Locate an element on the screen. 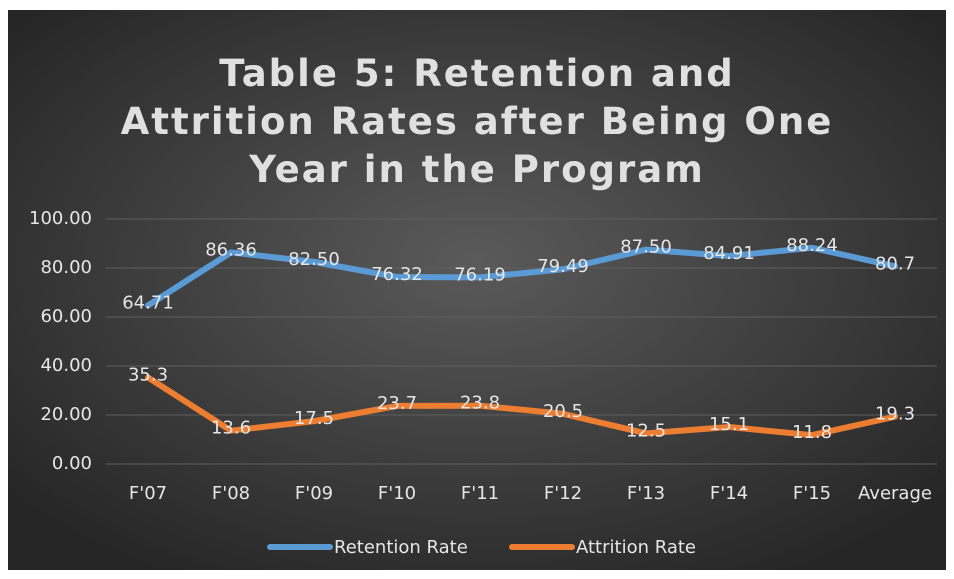 The width and height of the screenshot is (954, 579). data-label: 23.7 is located at coordinates (397, 403).